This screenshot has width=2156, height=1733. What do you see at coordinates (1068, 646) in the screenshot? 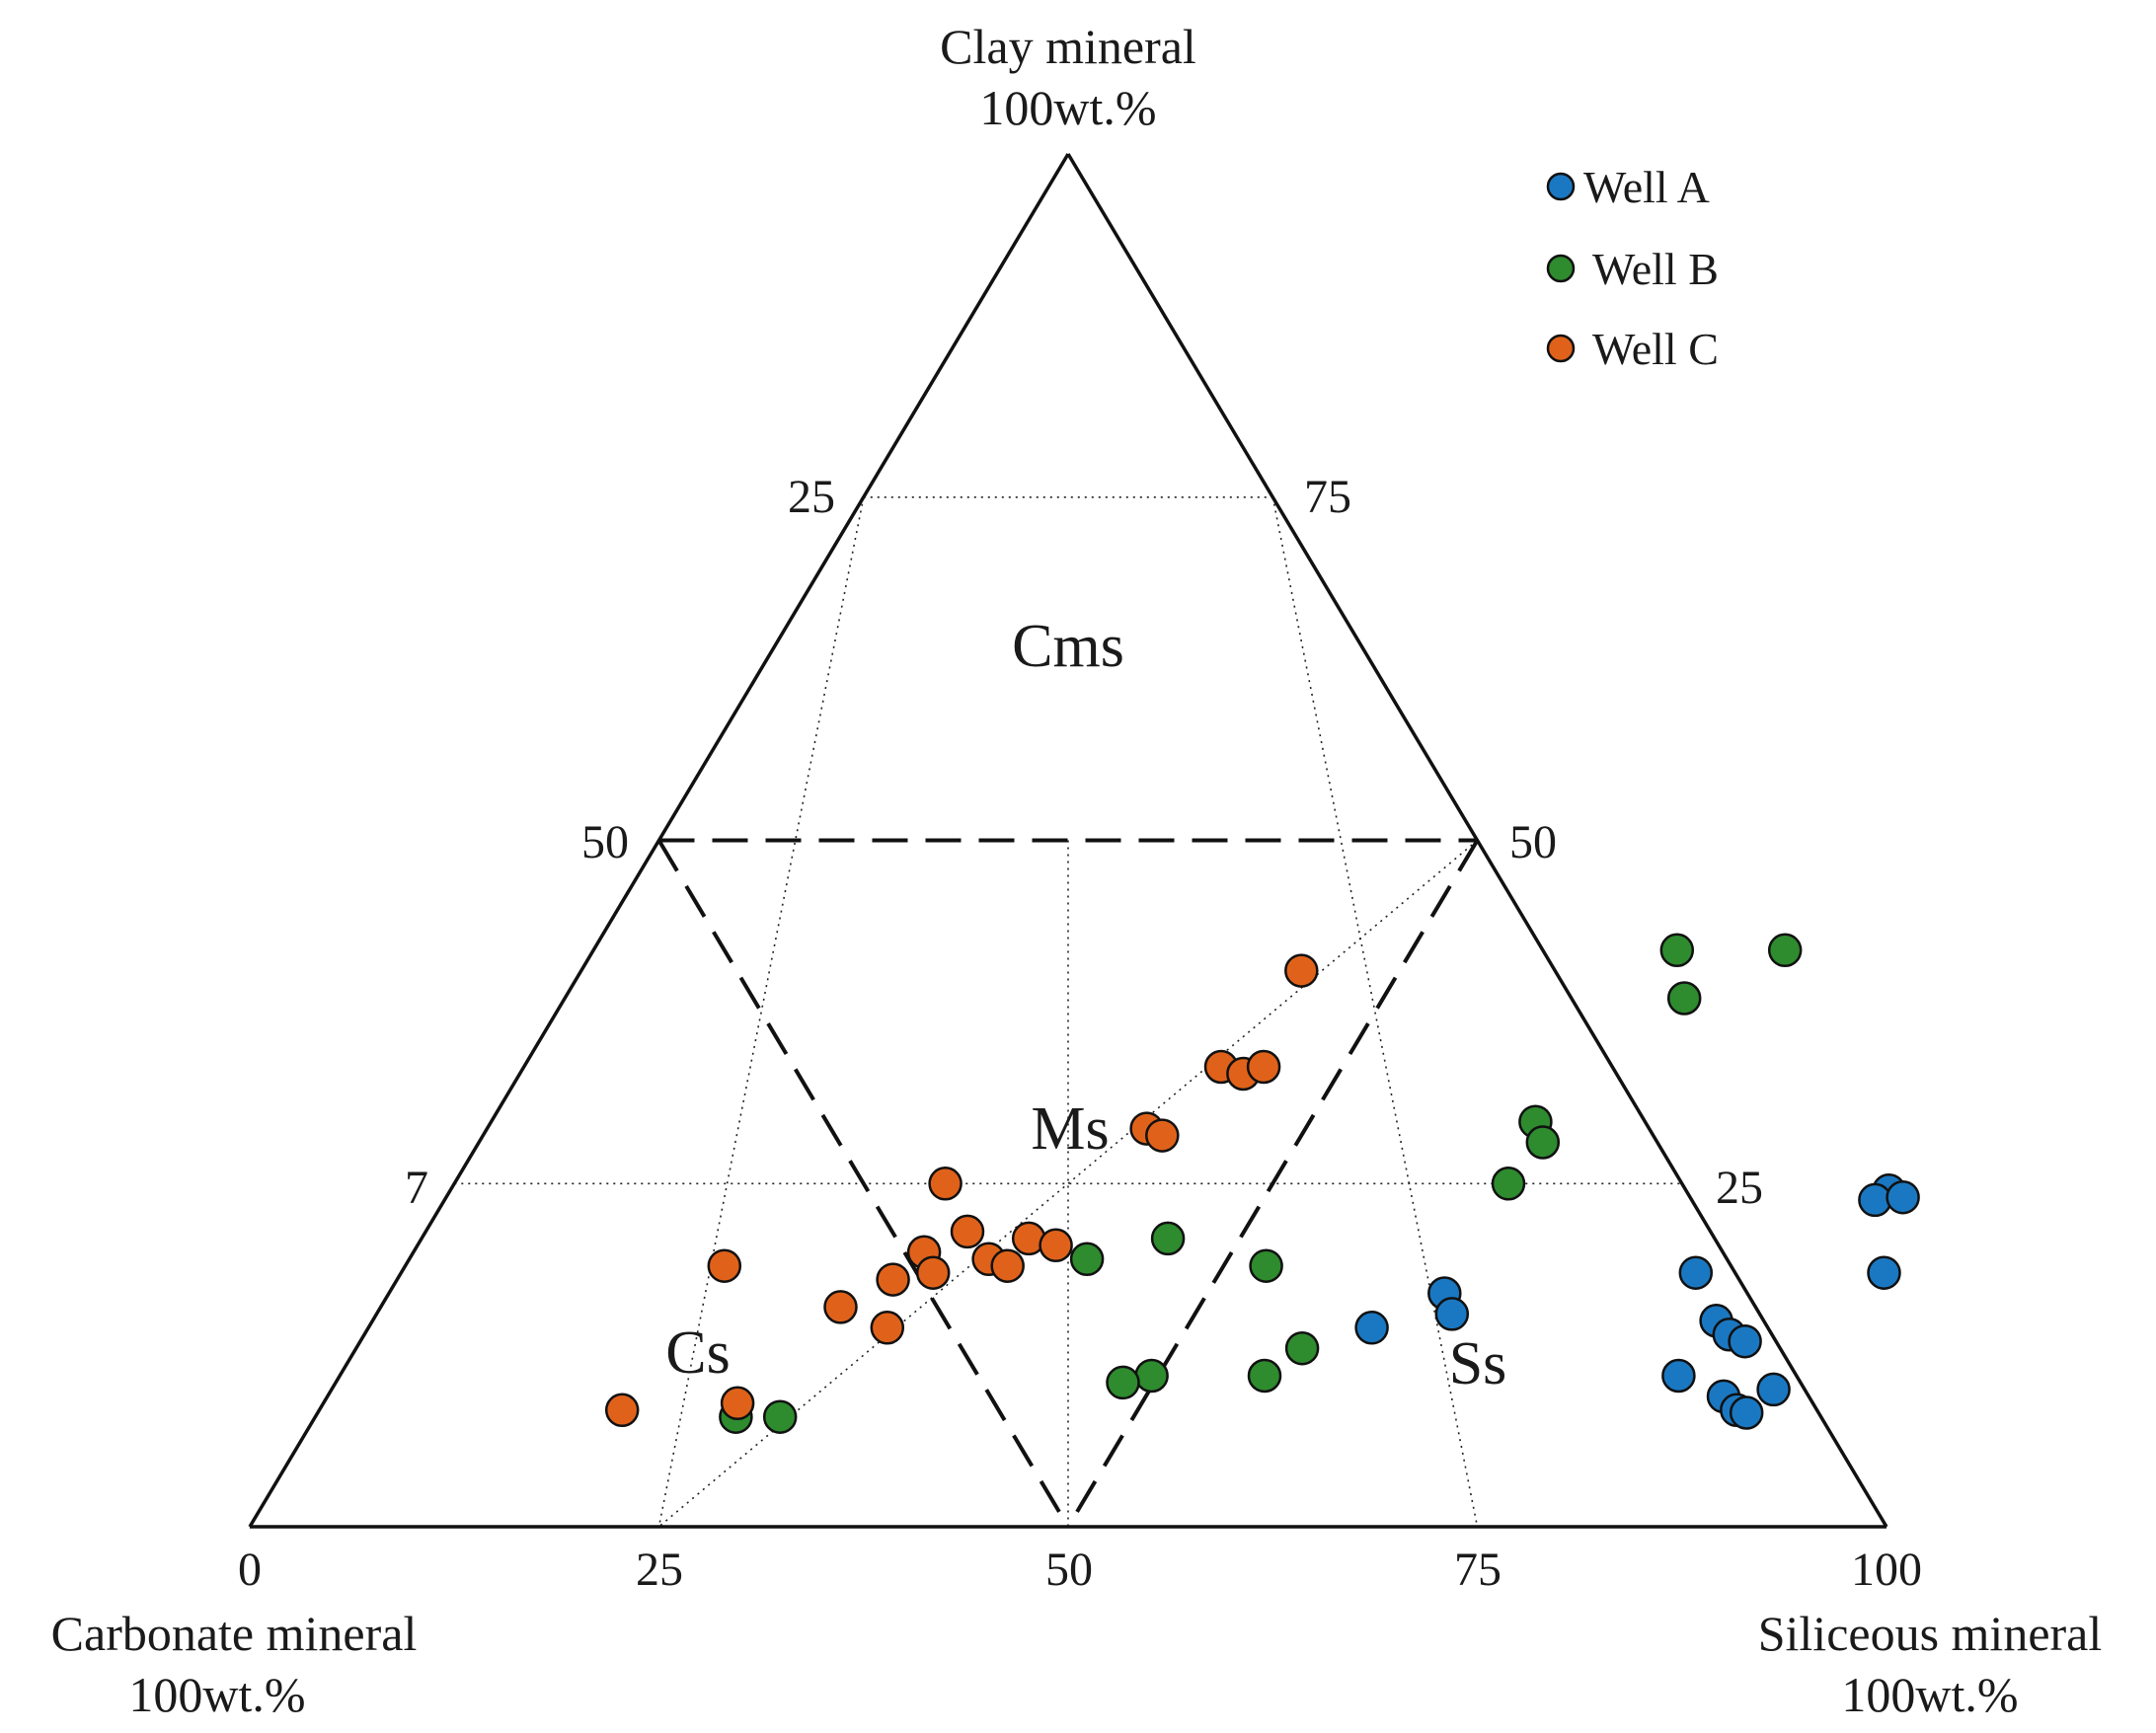
I see `region-label-cms: Cms` at bounding box center [1068, 646].